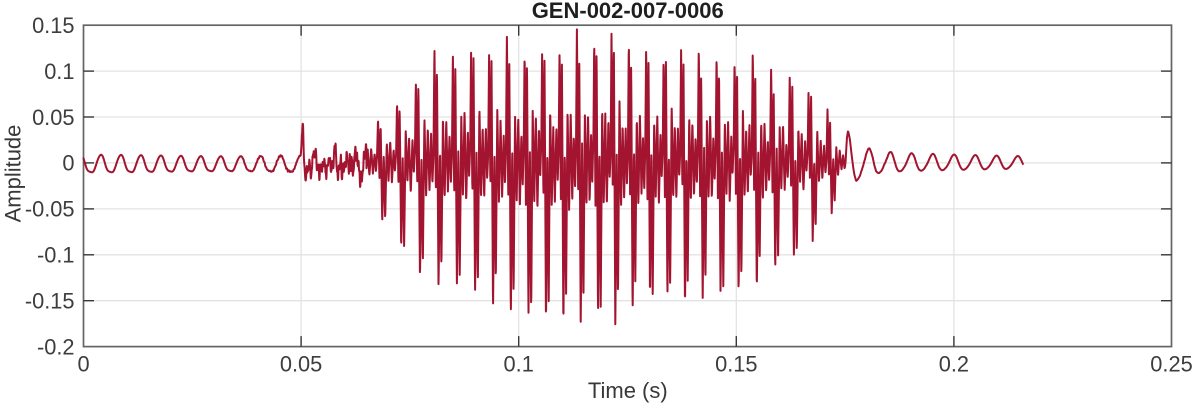  I want to click on svg-text: -0.2, so click(56, 346).